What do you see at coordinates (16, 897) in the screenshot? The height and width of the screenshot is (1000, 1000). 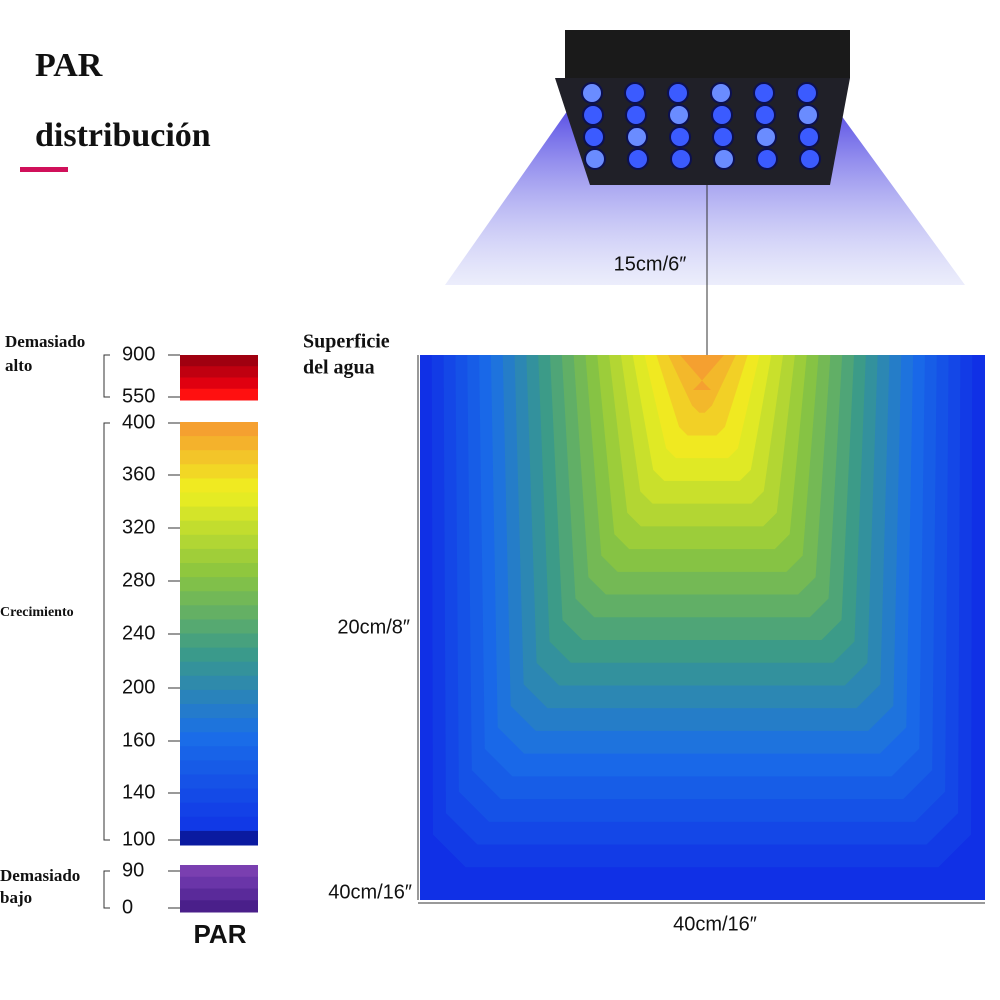 I see `scale-group-label: bajo` at bounding box center [16, 897].